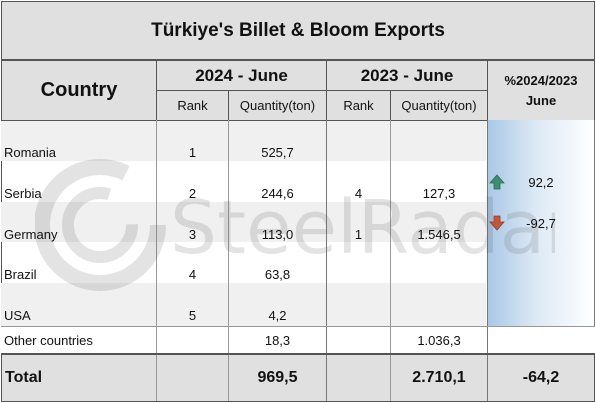 Image resolution: width=596 pixels, height=403 pixels. Describe the element at coordinates (541, 90) in the screenshot. I see `pct-change-header: %2024/2023 June` at that location.